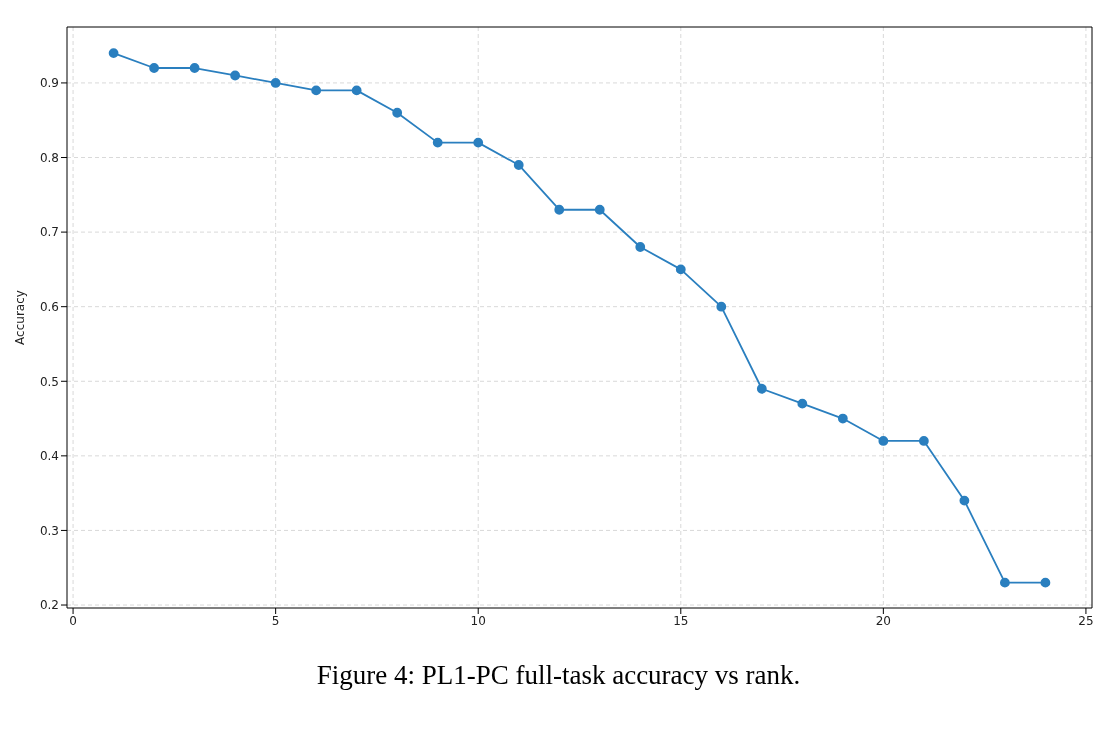 The height and width of the screenshot is (733, 1117). I want to click on y-tick-label: 0.3, so click(49, 530).